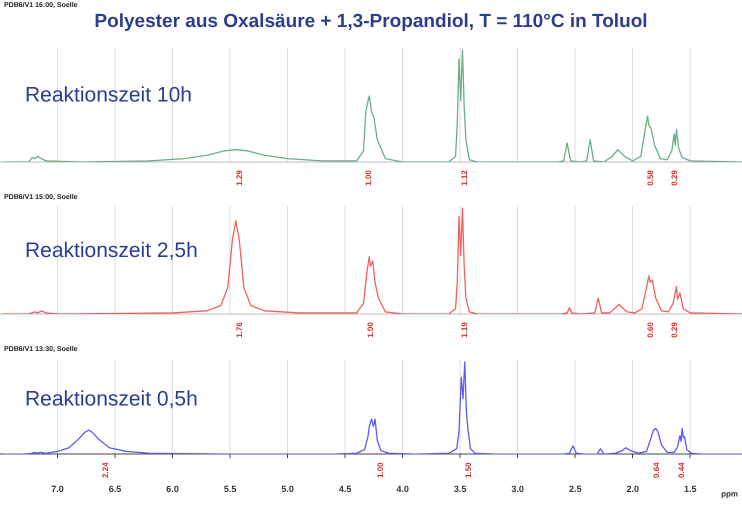 This screenshot has width=742, height=525. I want to click on series-label: Reaktionszeit 2,5h, so click(111, 250).